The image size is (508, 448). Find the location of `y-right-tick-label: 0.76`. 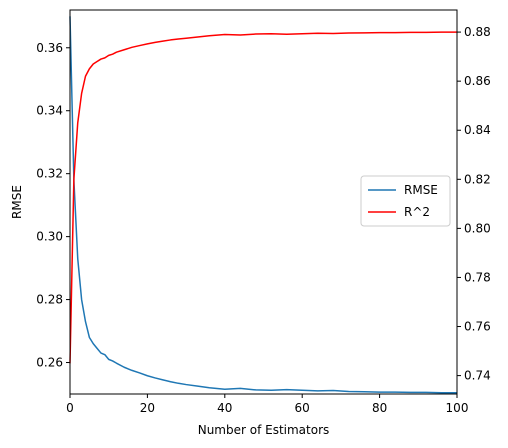

y-right-tick-label: 0.76 is located at coordinates (477, 327).